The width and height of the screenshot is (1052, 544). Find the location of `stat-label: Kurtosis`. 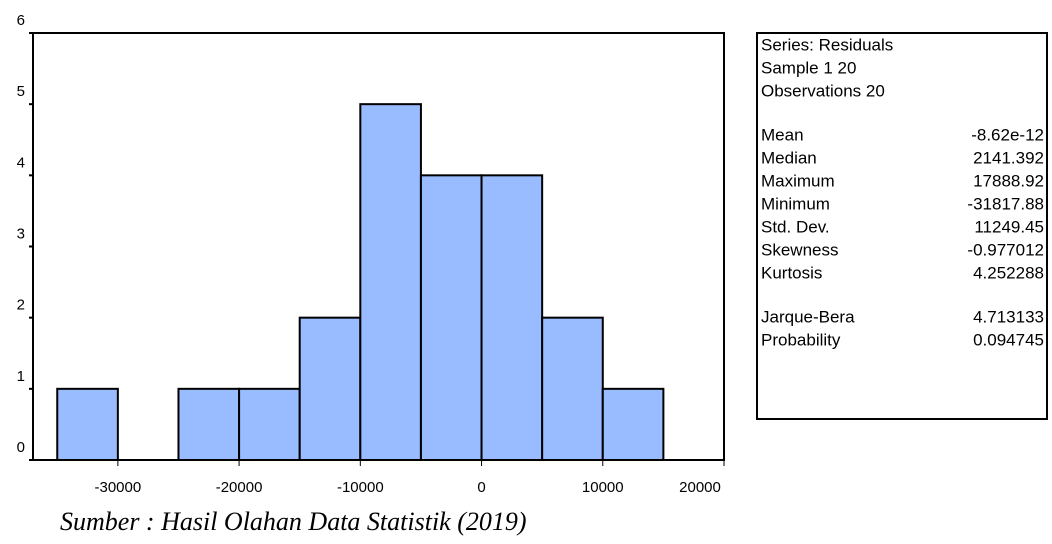

stat-label: Kurtosis is located at coordinates (791, 272).